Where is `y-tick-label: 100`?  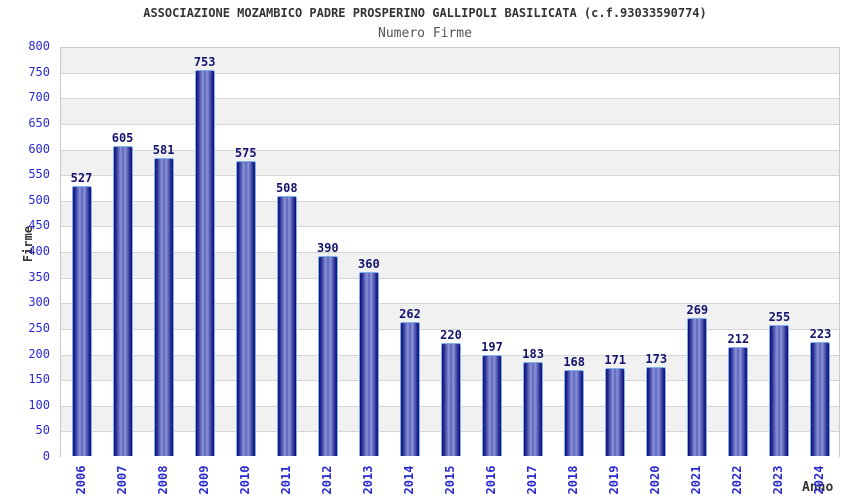 y-tick-label: 100 is located at coordinates (39, 404).